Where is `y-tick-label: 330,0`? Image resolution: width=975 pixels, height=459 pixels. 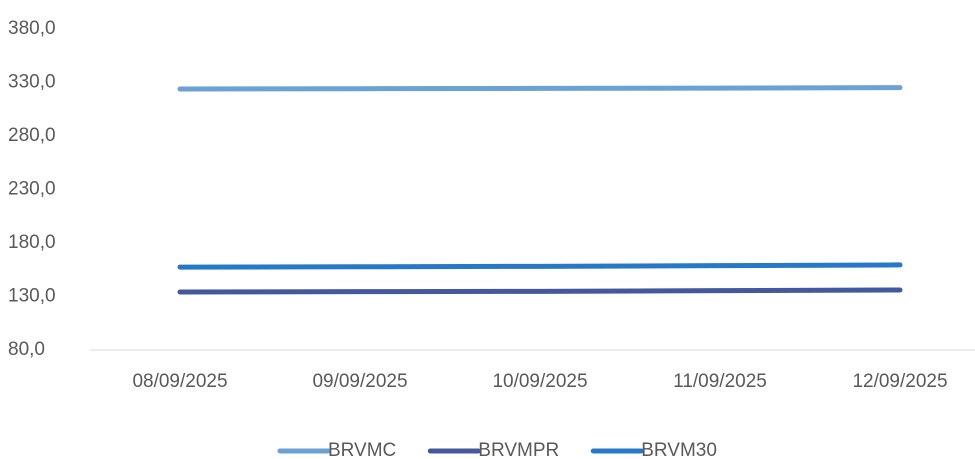
y-tick-label: 330,0 is located at coordinates (32, 82).